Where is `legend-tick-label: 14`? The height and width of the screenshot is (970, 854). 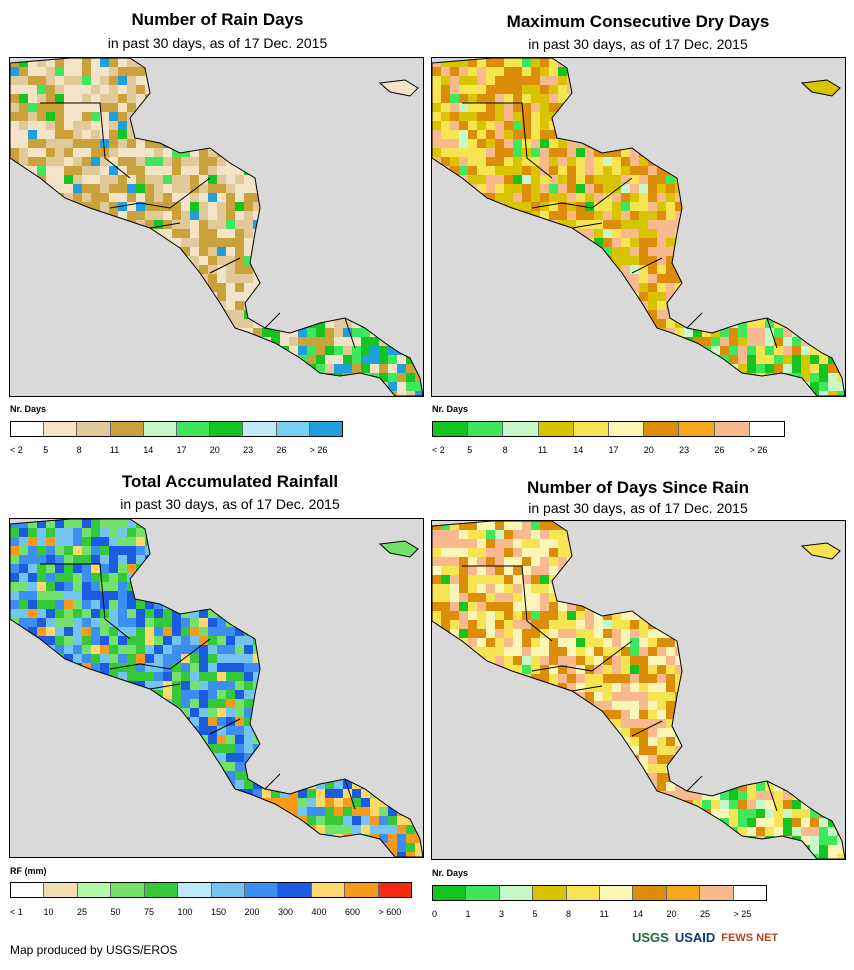 legend-tick-label: 14 is located at coordinates (578, 450).